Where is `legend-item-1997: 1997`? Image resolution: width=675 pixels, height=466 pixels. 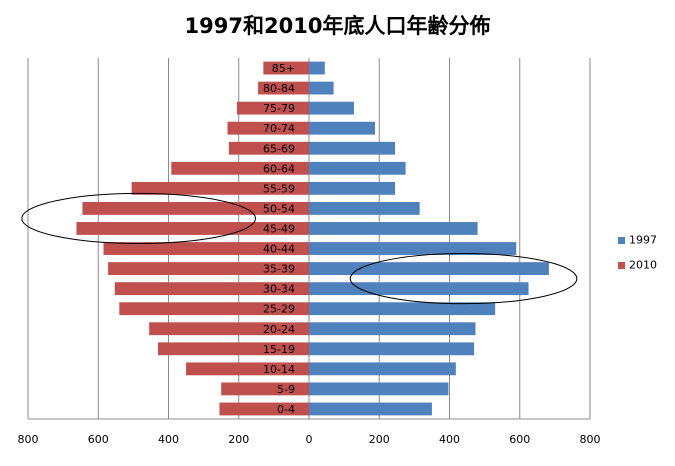
legend-item-1997: 1997 is located at coordinates (645, 240).